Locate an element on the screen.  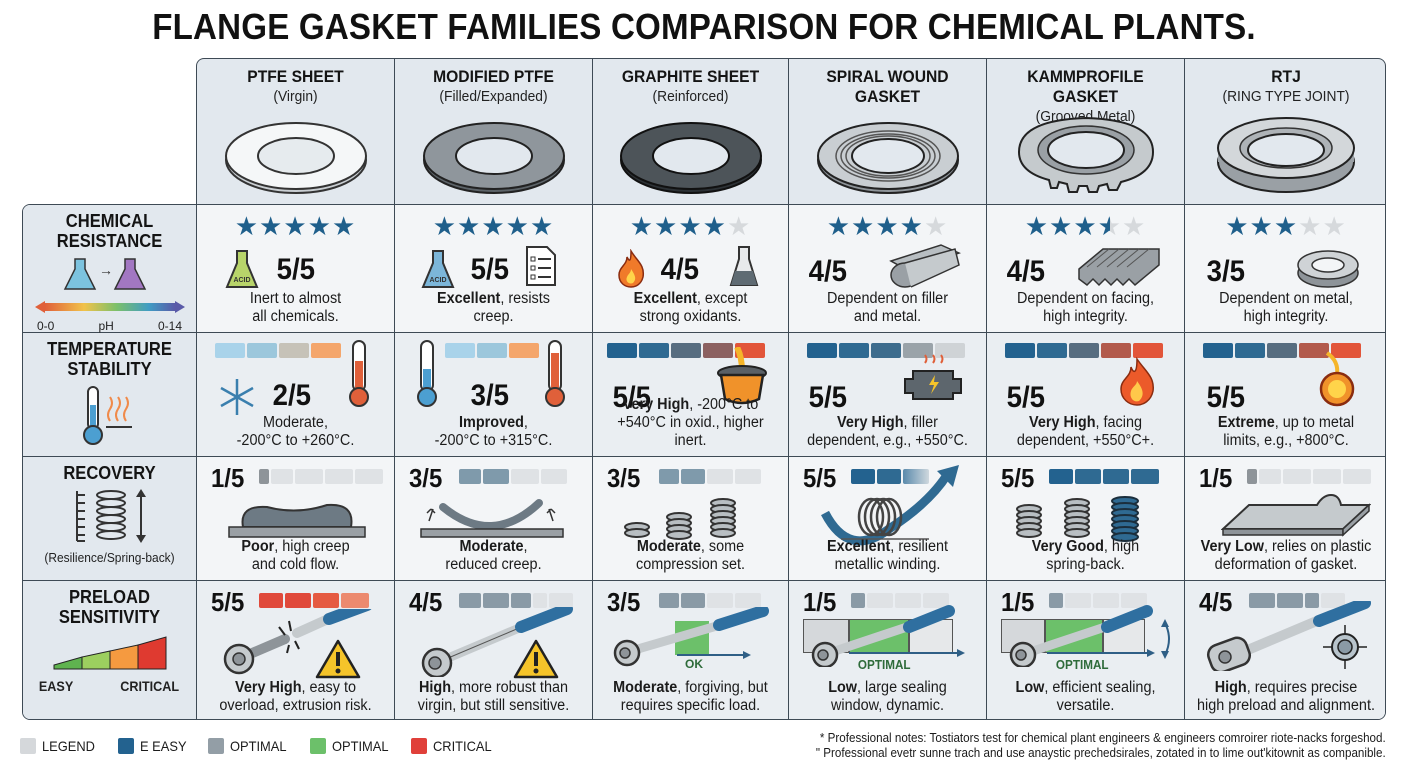
column-subtitle: (Reinforced) is located at coordinates (690, 96).